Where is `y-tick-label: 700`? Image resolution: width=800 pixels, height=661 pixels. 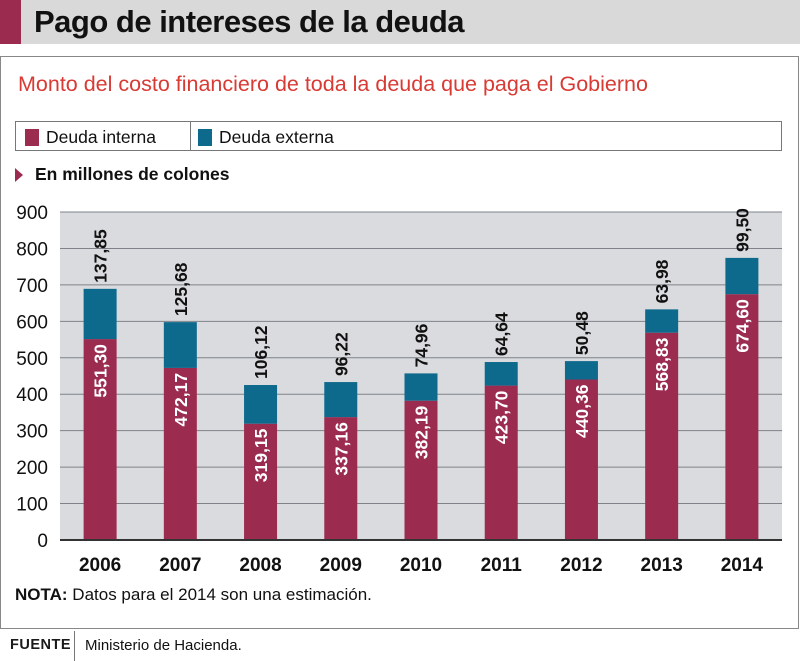
y-tick-label: 700 is located at coordinates (32, 286).